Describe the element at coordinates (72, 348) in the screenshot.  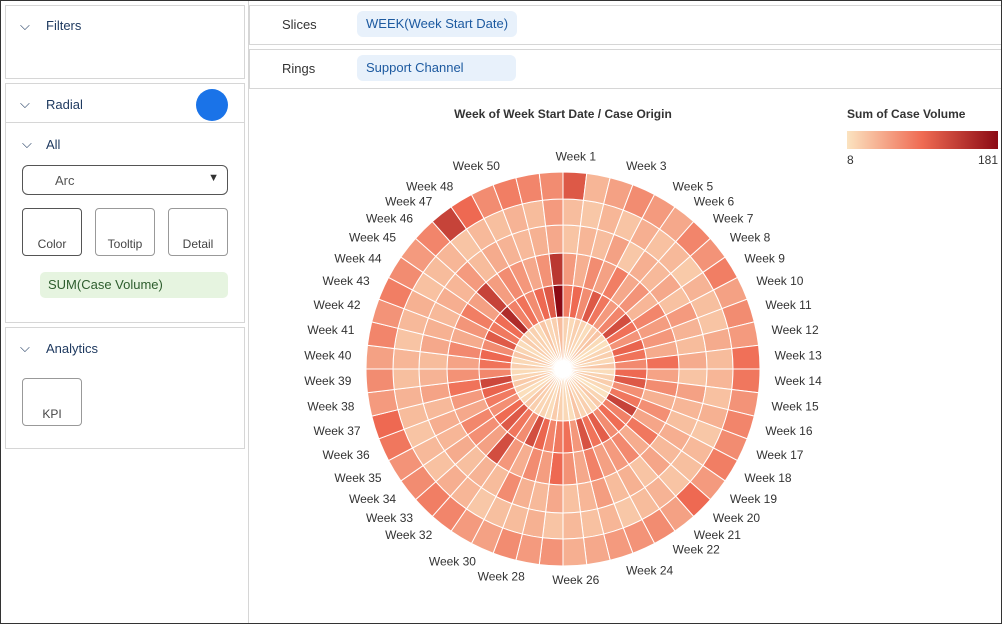
I see `analytics-title: Analytics` at that location.